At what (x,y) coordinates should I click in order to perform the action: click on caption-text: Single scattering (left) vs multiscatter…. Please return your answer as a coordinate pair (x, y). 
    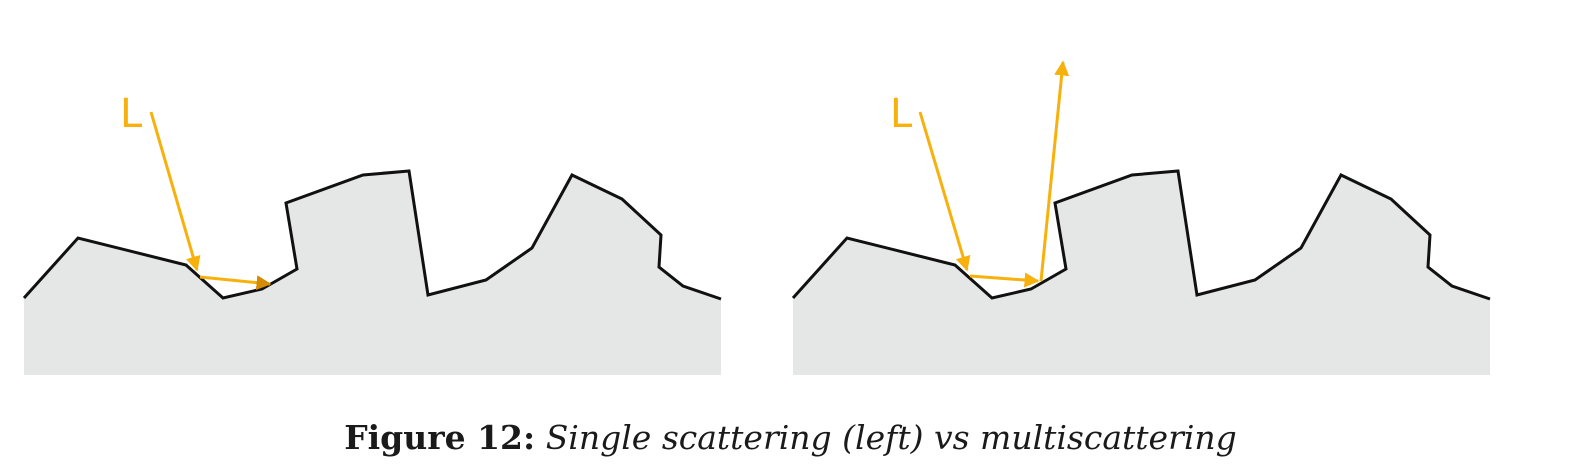
    Looking at the image, I should click on (891, 437).